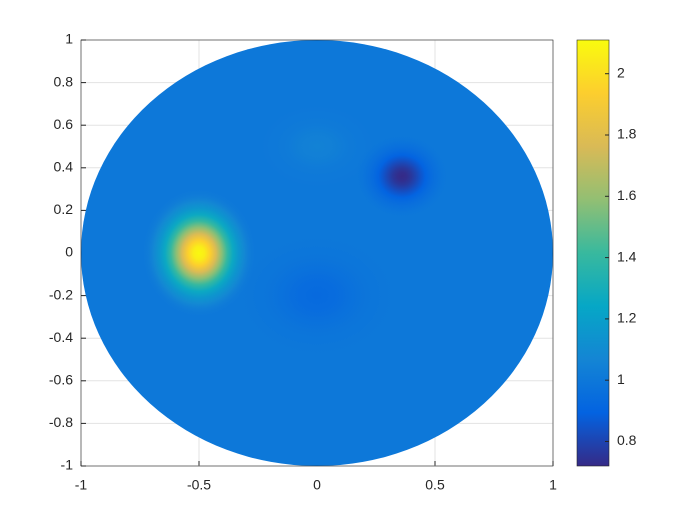 This screenshot has width=700, height=530. Describe the element at coordinates (199, 485) in the screenshot. I see `x-tick-label: -0.5` at that location.